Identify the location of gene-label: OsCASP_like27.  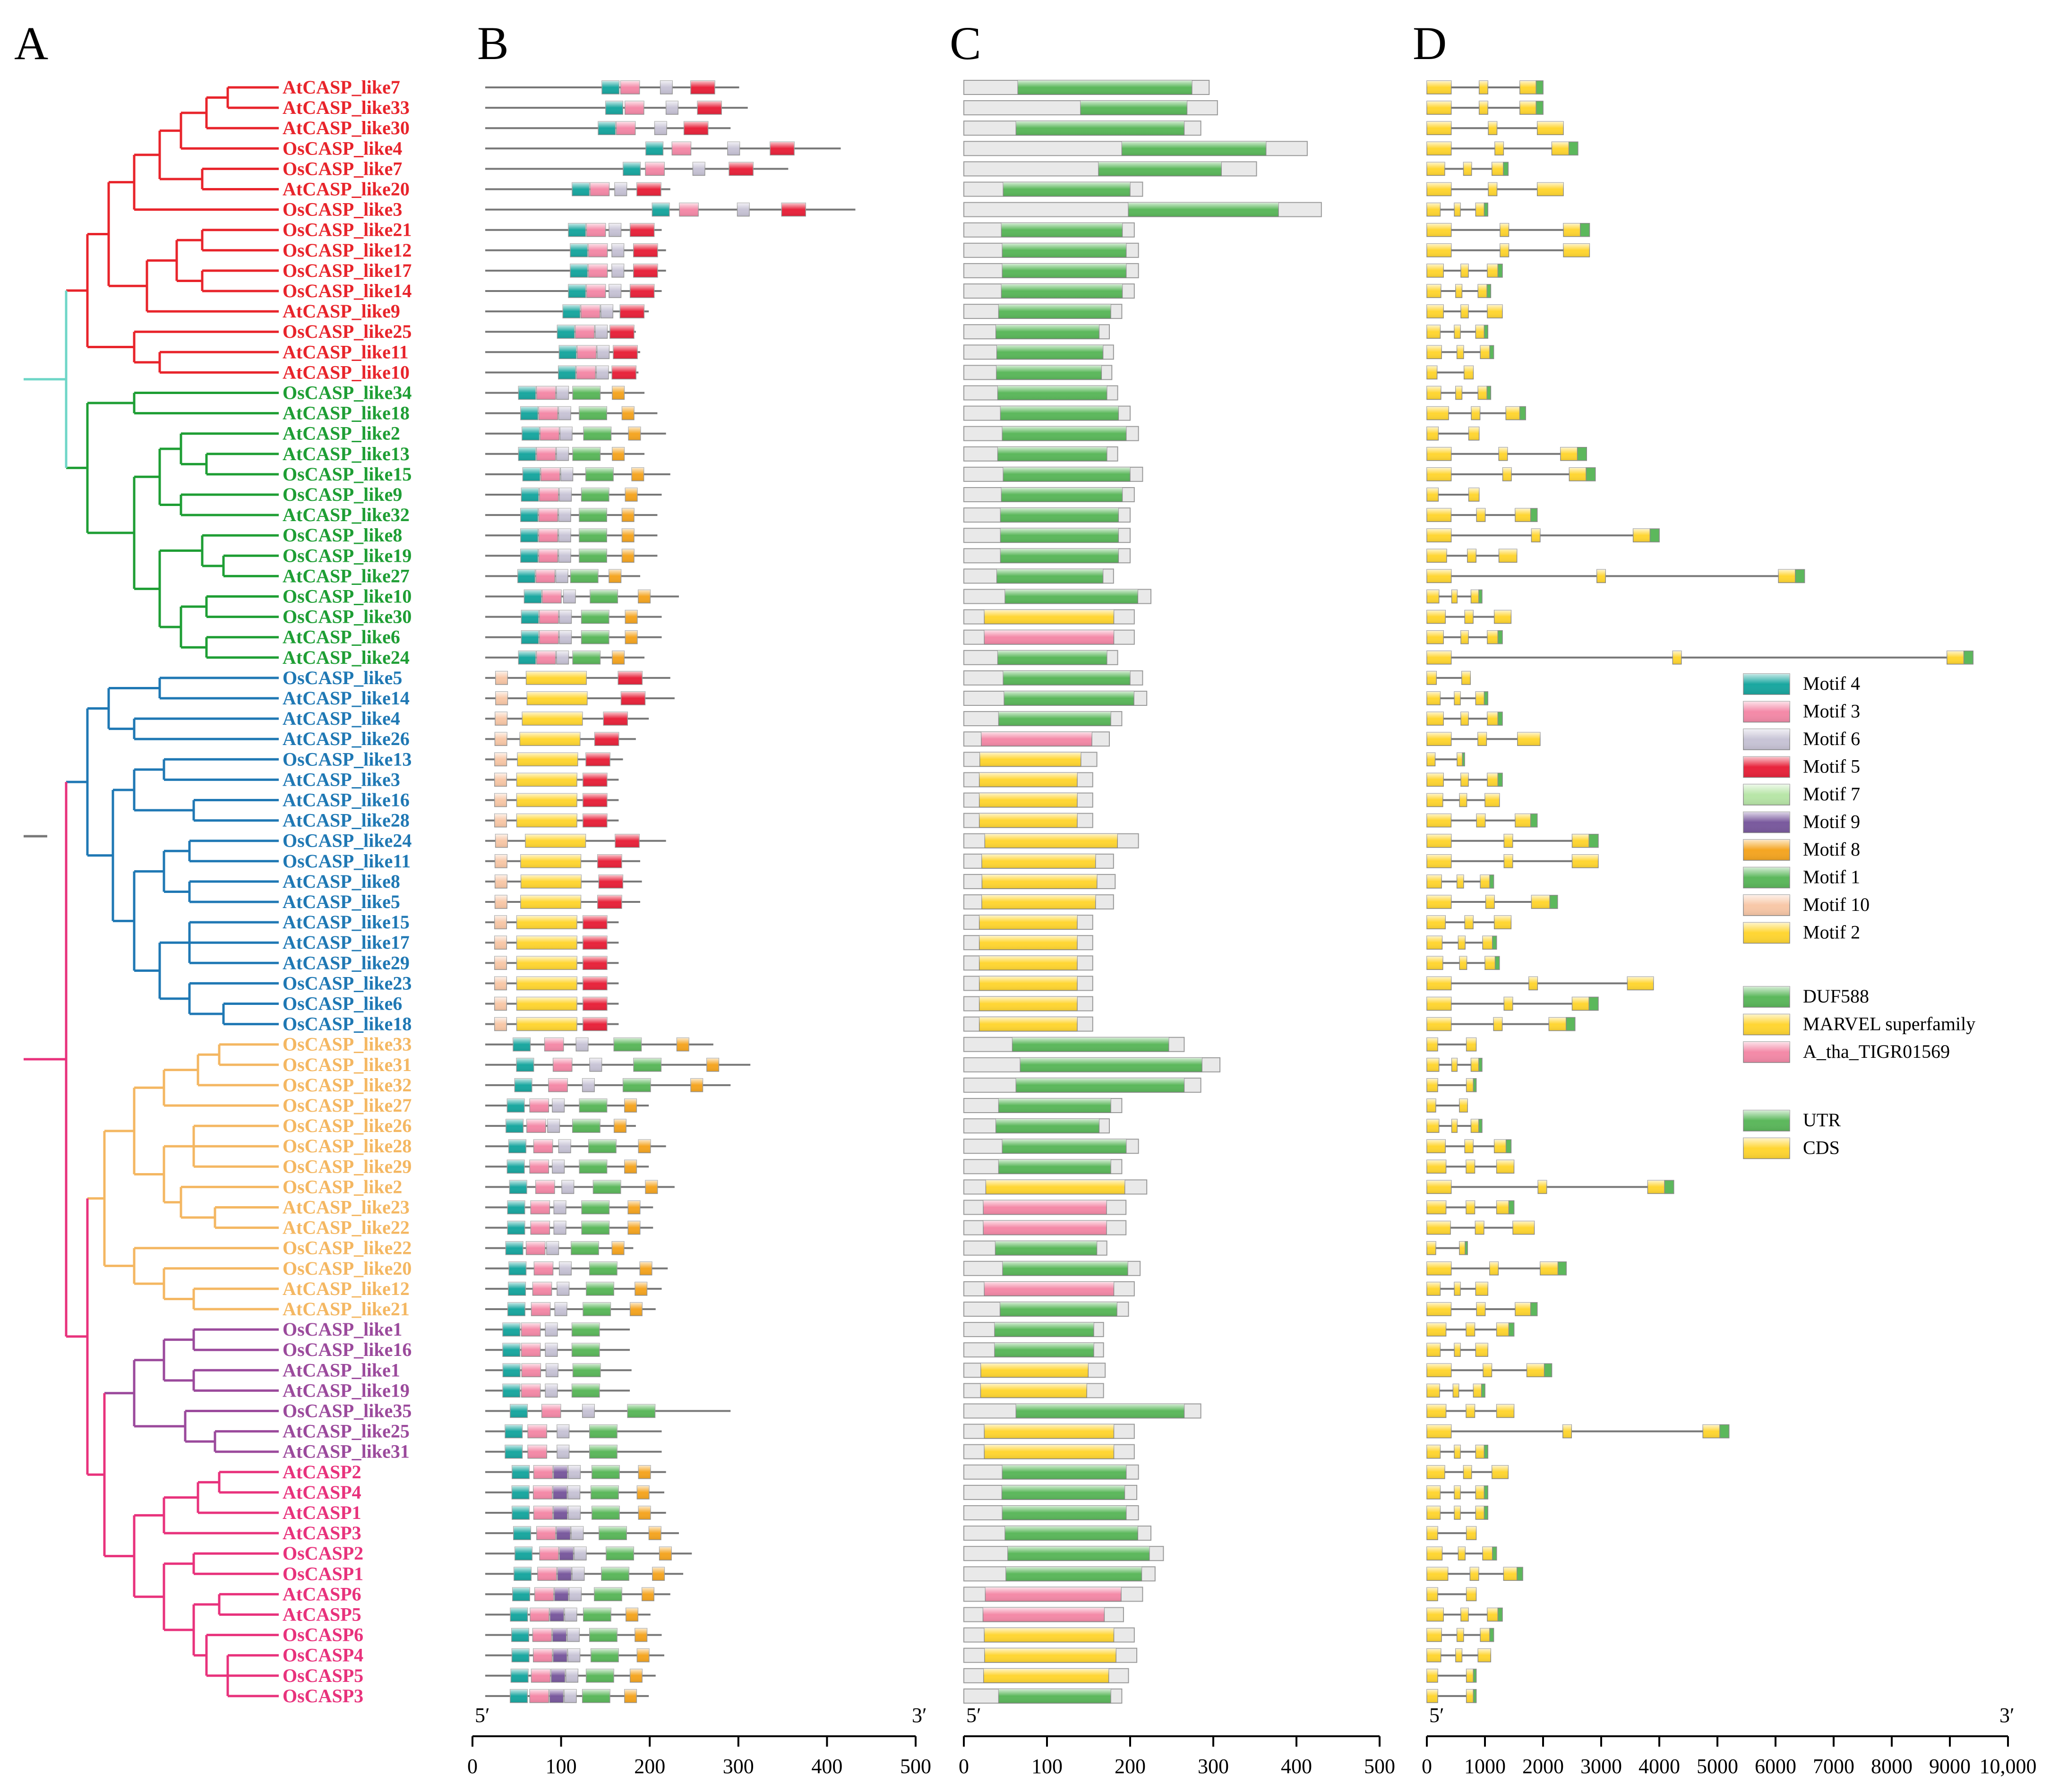
(348, 1105).